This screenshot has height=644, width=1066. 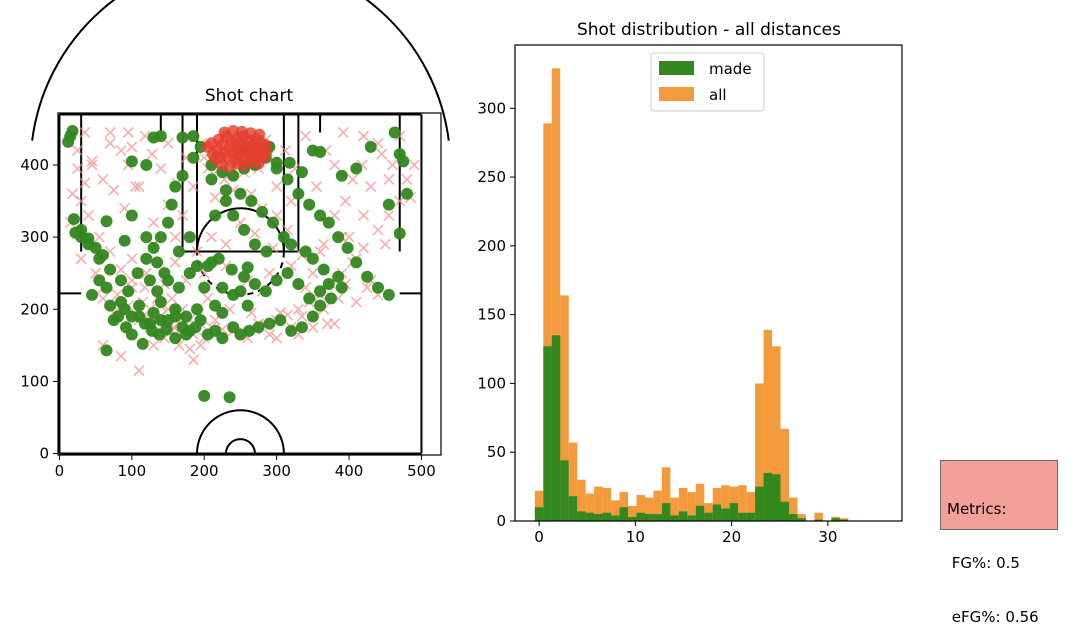 I want to click on histogram-y-tick-label: 100, so click(x=491, y=383).